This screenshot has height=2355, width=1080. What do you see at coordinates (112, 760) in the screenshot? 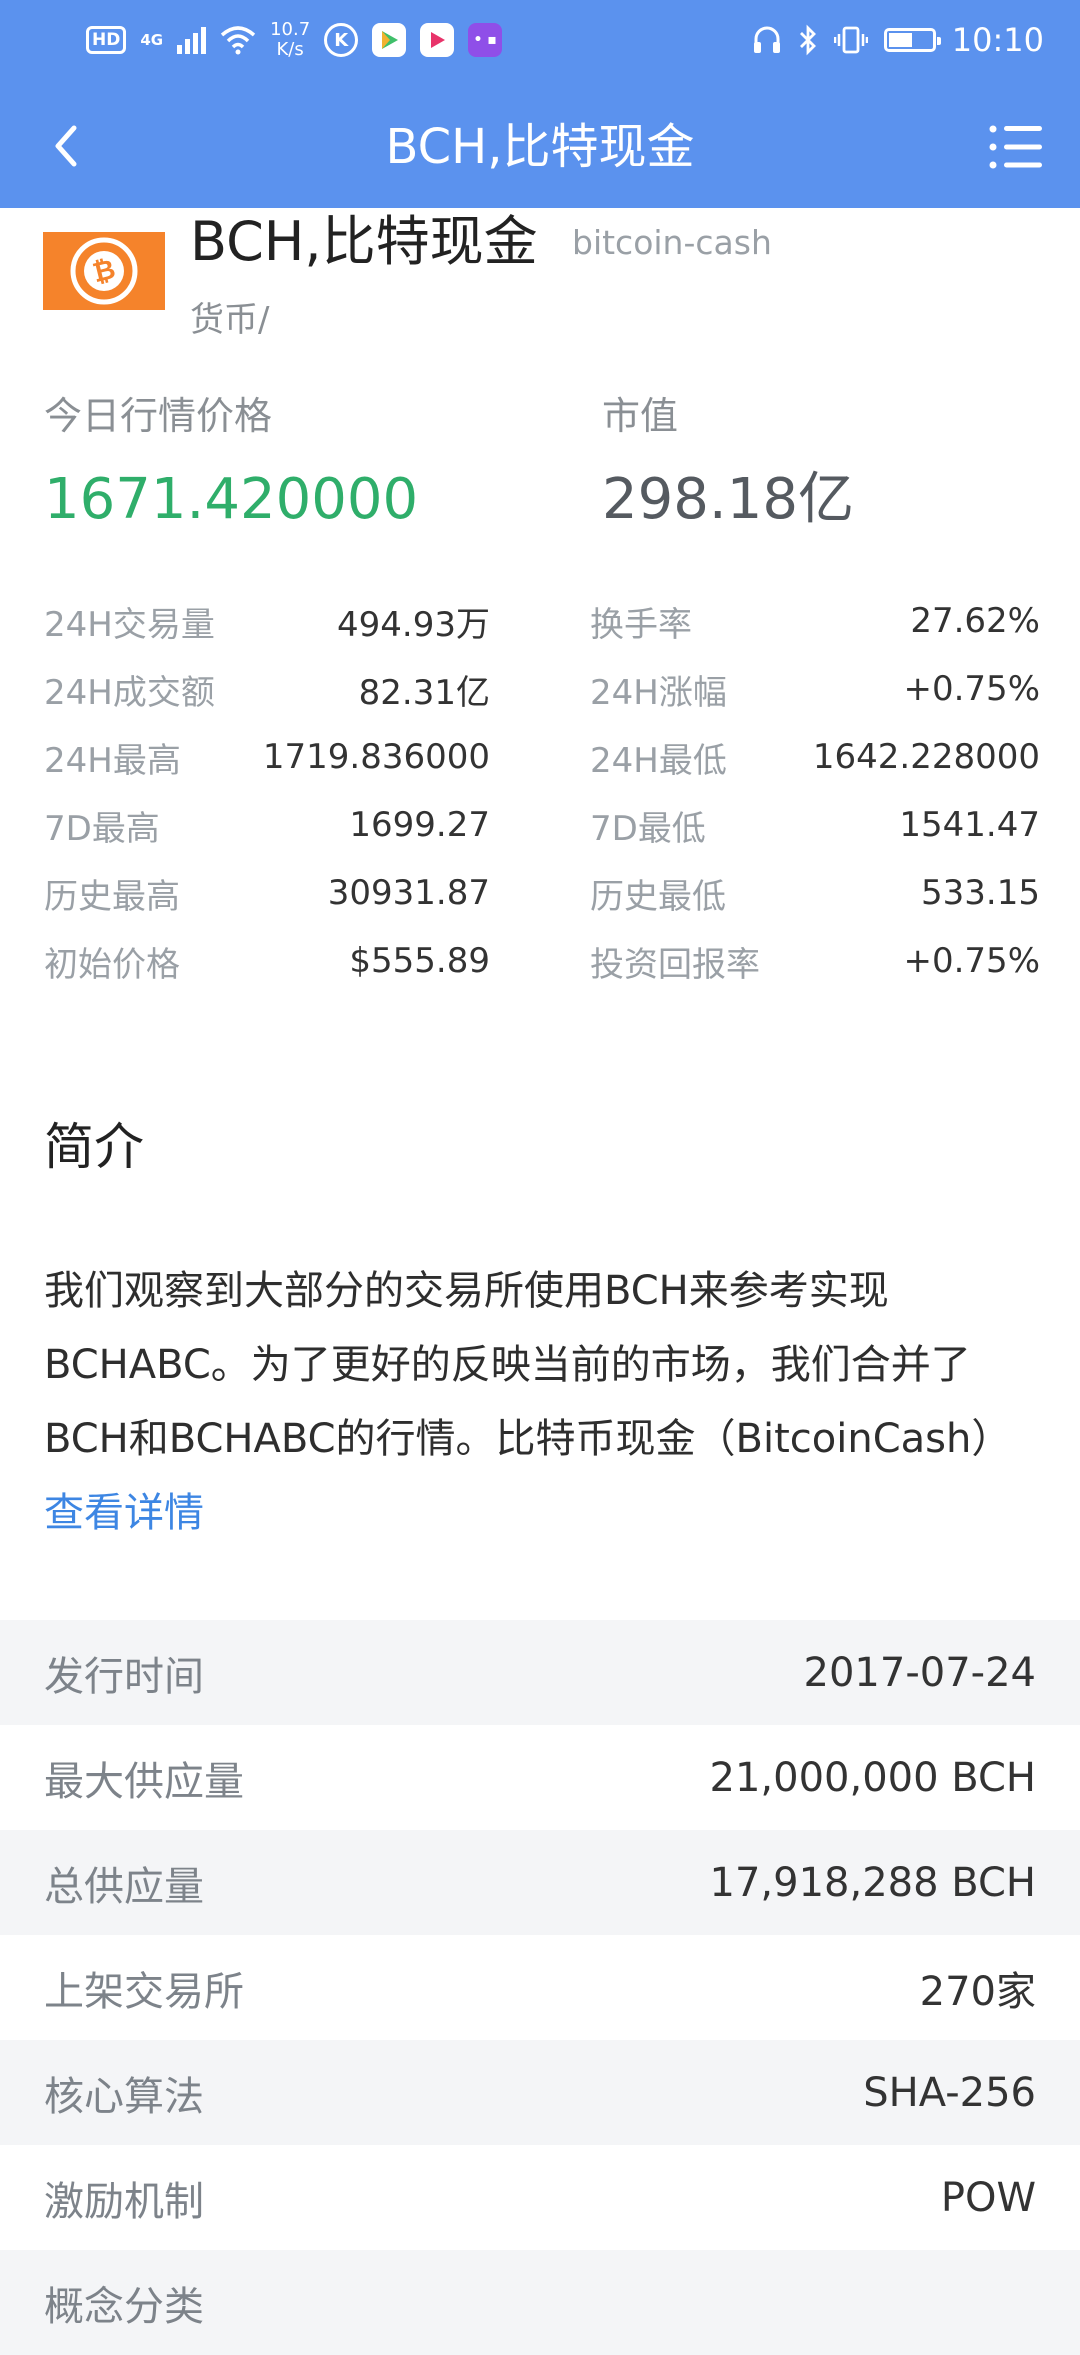
I see `stat-label: 24H最高` at bounding box center [112, 760].